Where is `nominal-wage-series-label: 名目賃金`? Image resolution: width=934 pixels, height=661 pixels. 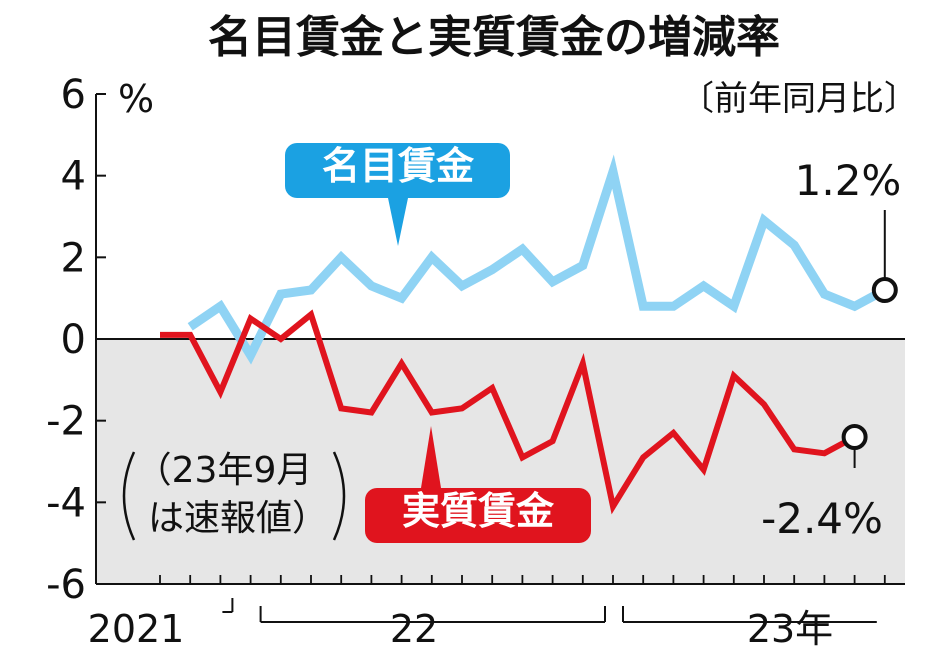
nominal-wage-series-label: 名目賃金 is located at coordinates (398, 166).